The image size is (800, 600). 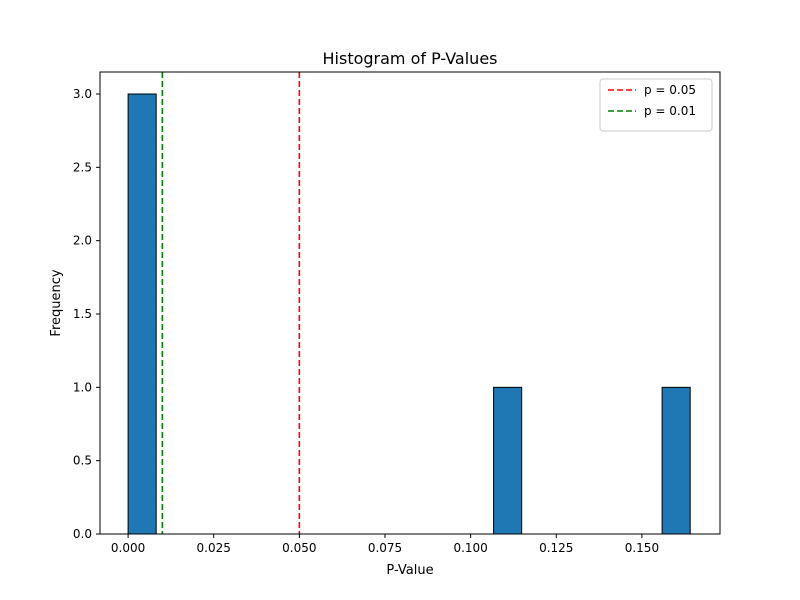 I want to click on reference-lines-group, so click(x=231, y=303).